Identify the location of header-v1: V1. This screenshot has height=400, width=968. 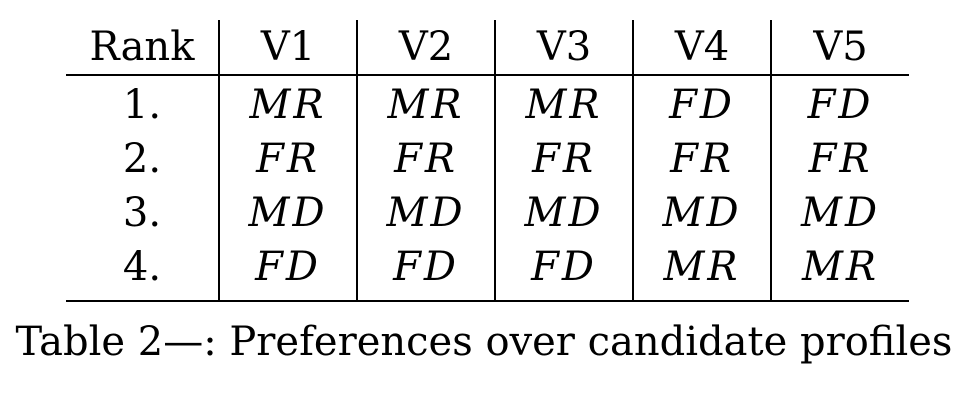
(287, 48).